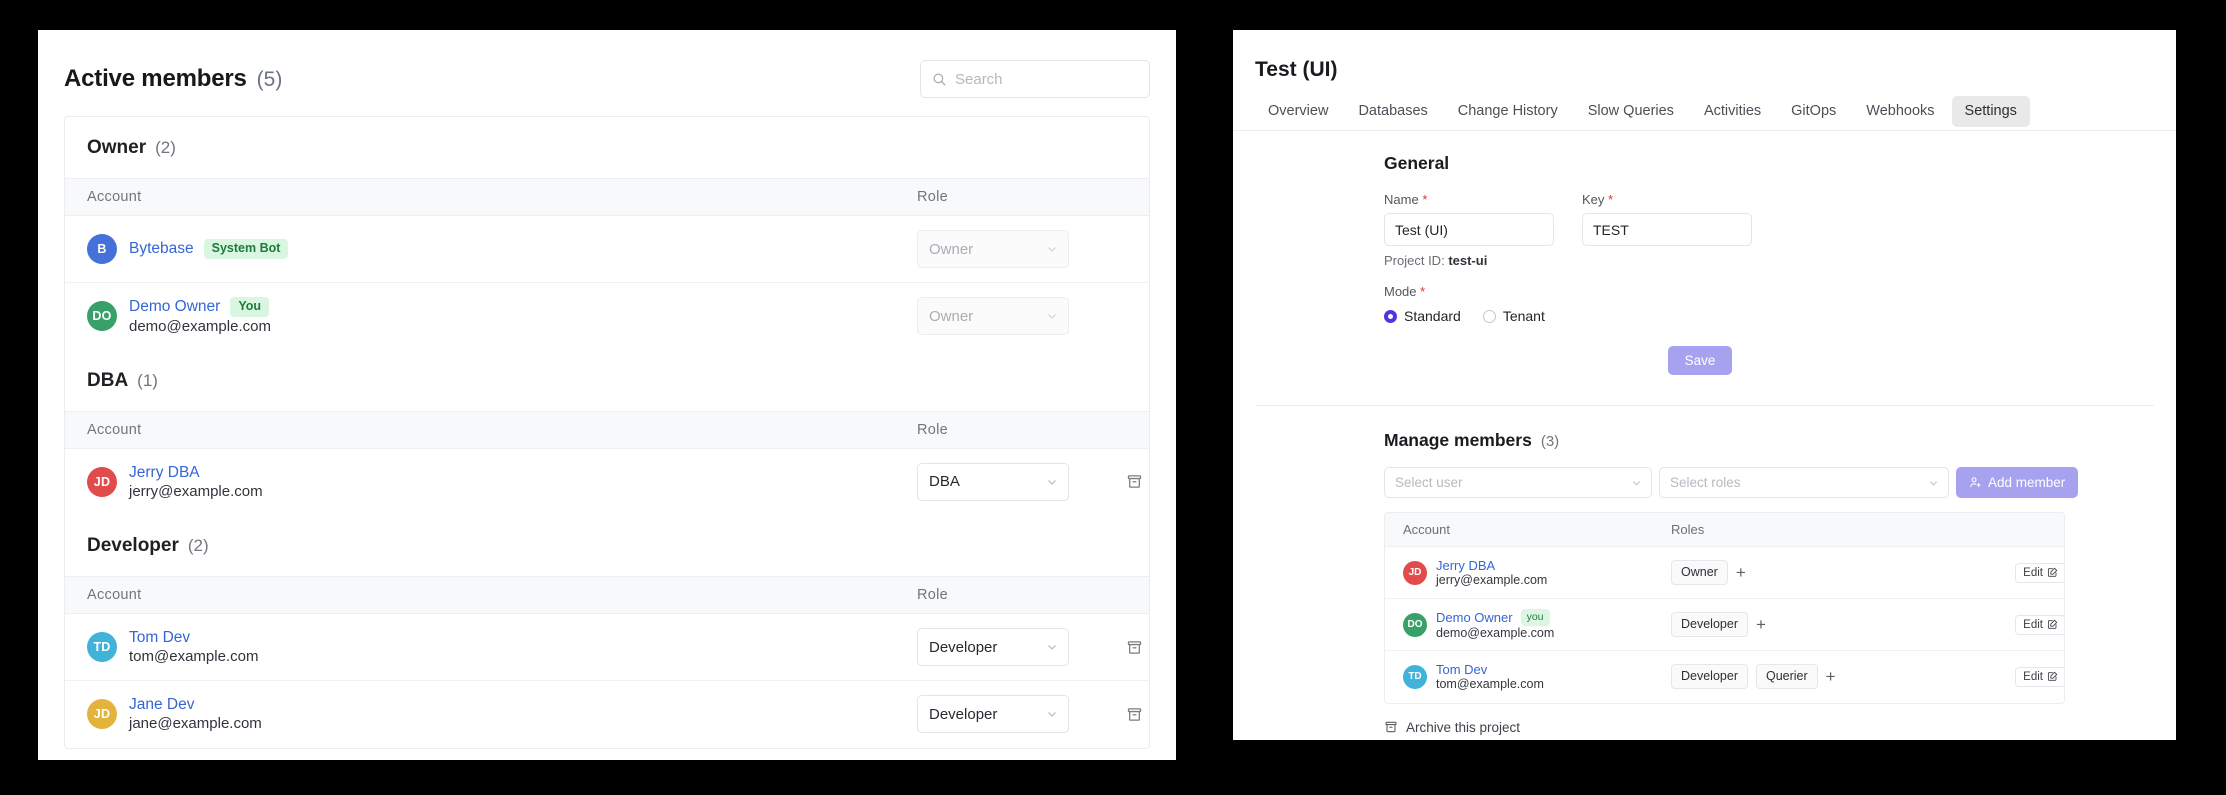 Image resolution: width=2226 pixels, height=795 pixels. I want to click on tab-databases: Databases, so click(1393, 111).